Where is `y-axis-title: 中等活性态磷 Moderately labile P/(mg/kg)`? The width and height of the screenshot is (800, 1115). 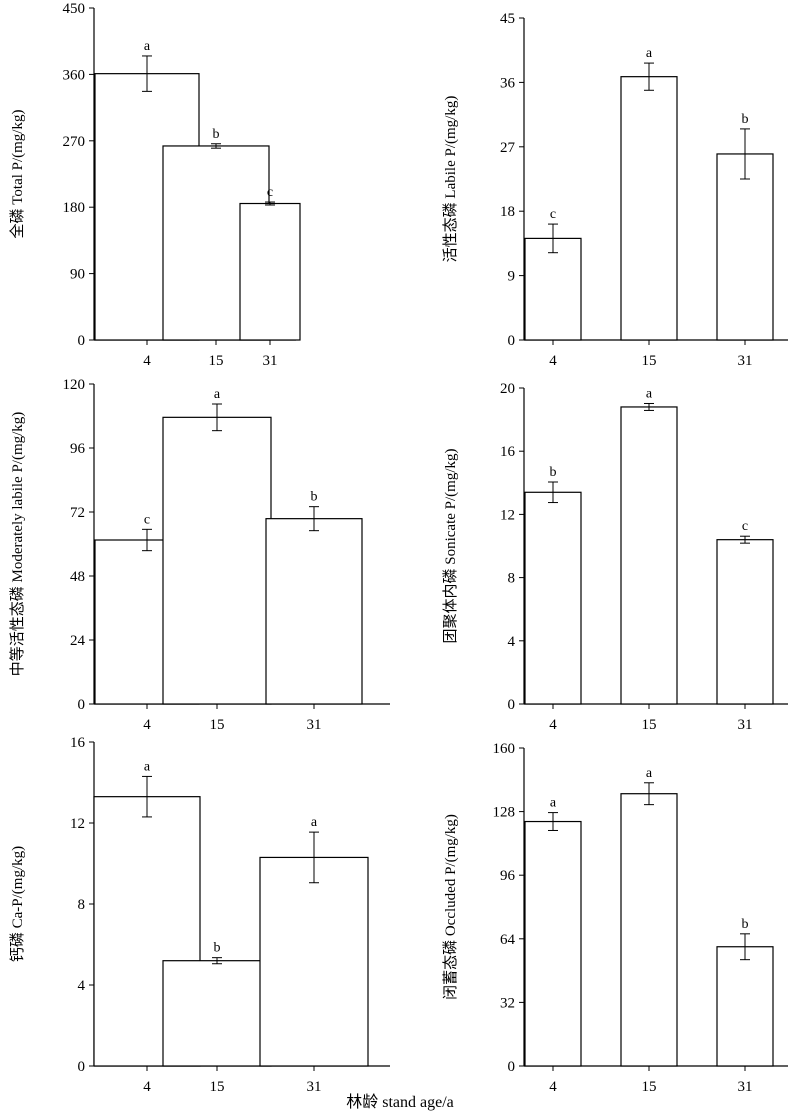 y-axis-title: 中等活性态磷 Moderately labile P/(mg/kg) is located at coordinates (17, 544).